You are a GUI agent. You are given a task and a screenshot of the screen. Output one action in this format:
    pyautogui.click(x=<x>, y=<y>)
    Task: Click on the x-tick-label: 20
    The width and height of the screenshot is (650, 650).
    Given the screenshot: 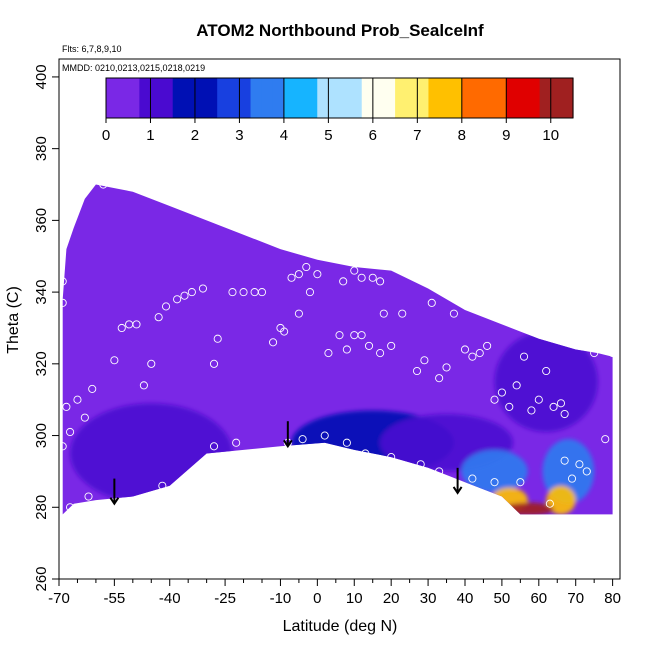 What is the action you would take?
    pyautogui.click(x=391, y=598)
    